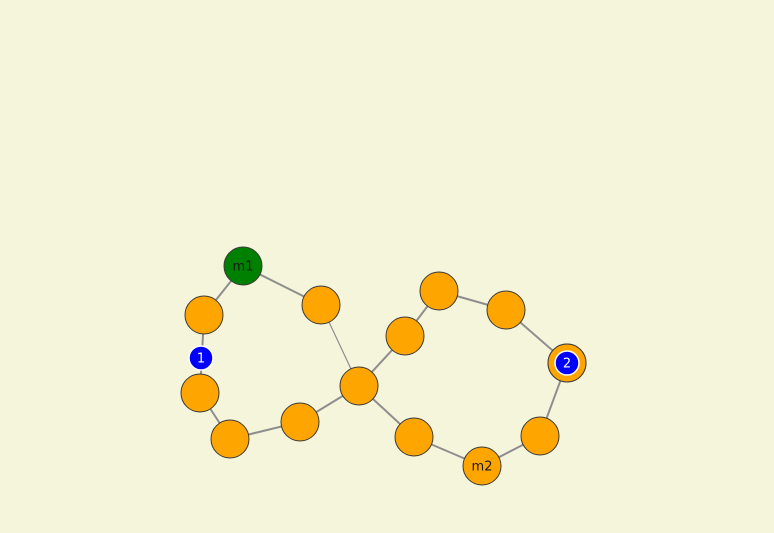 Image resolution: width=774 pixels, height=533 pixels. I want to click on graph-node-d, so click(230, 439).